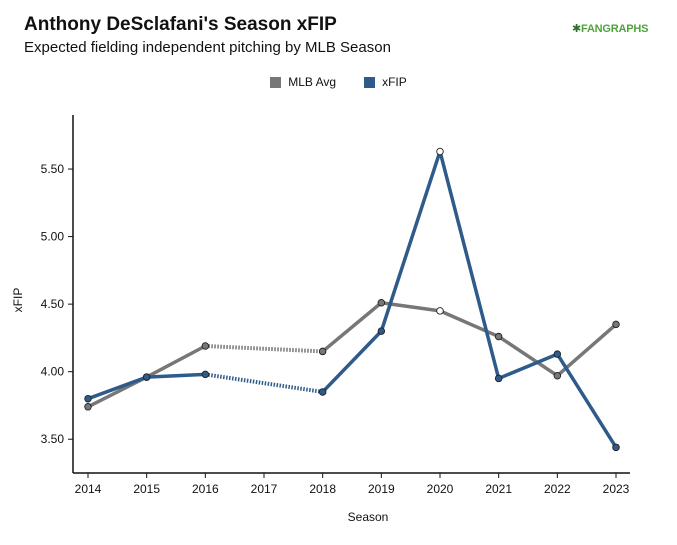 The image size is (677, 545). I want to click on y-tick-label: 5.00, so click(53, 237).